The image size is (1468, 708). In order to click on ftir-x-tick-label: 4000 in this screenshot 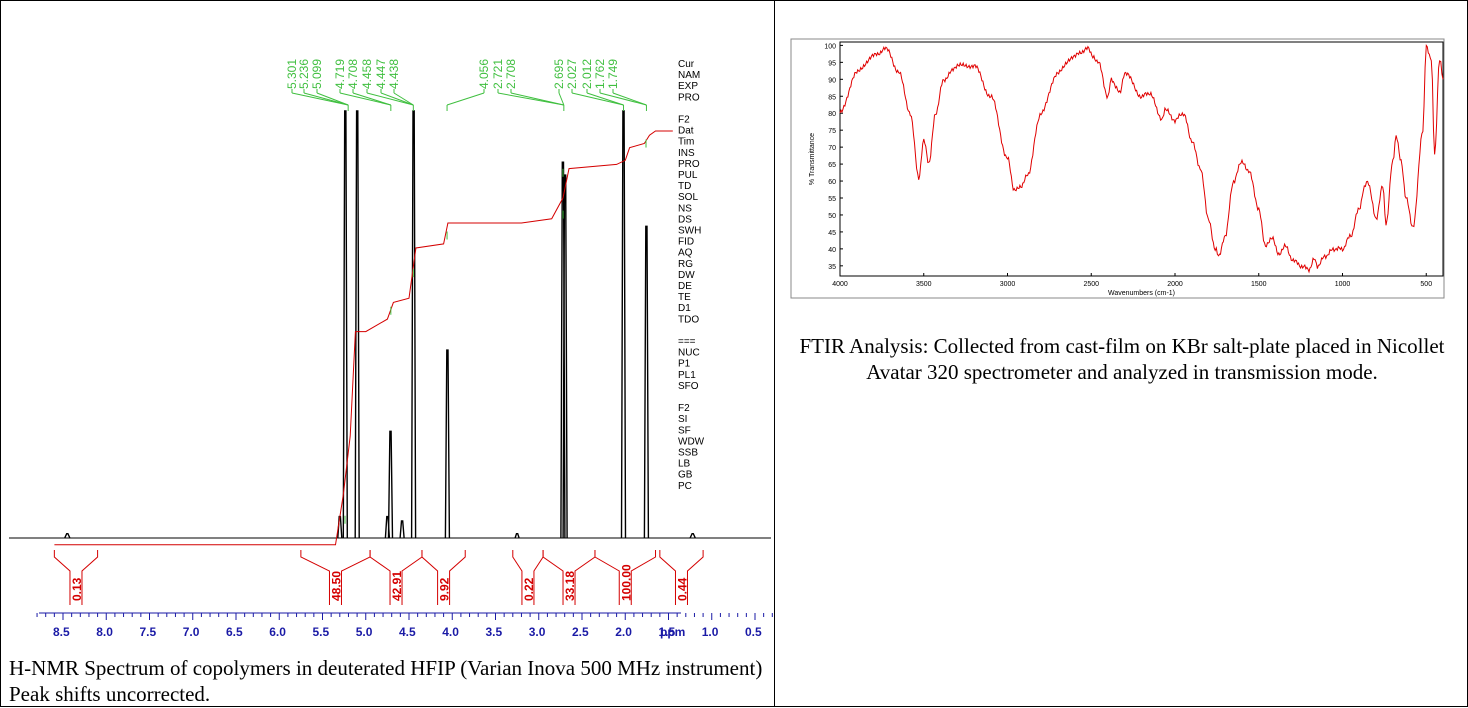, I will do `click(840, 284)`.